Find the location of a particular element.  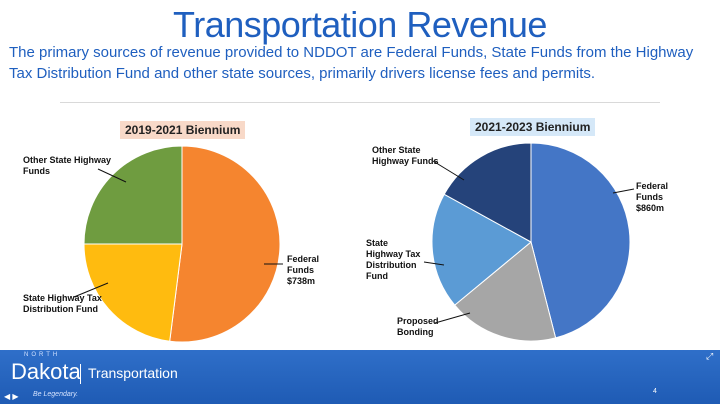

logo-department: Transportation is located at coordinates (133, 373).